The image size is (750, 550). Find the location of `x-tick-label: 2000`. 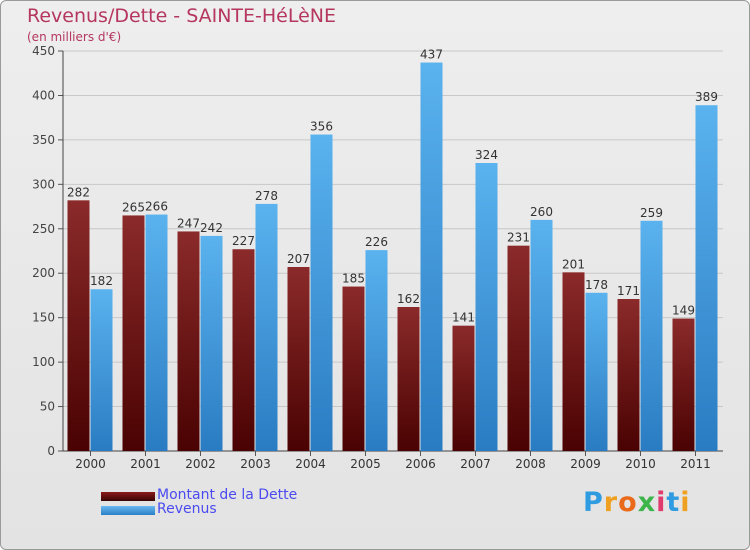

x-tick-label: 2000 is located at coordinates (90, 464).